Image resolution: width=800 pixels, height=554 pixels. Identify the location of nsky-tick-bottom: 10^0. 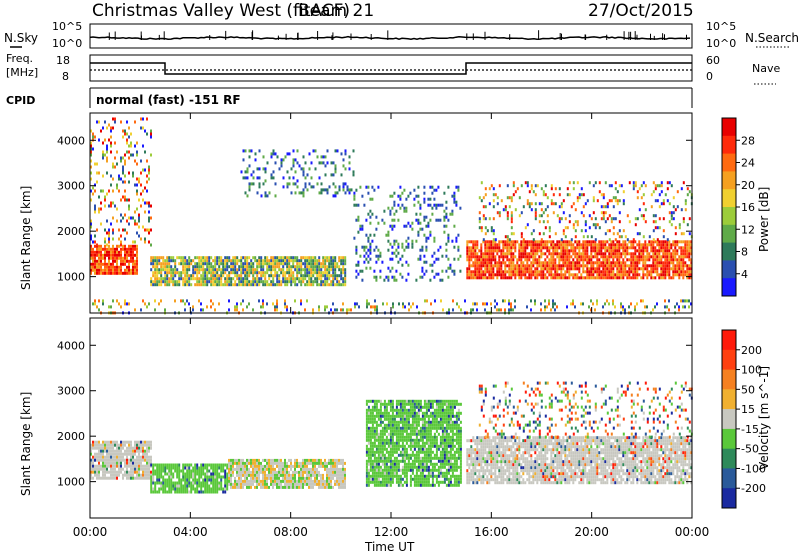
(67, 43).